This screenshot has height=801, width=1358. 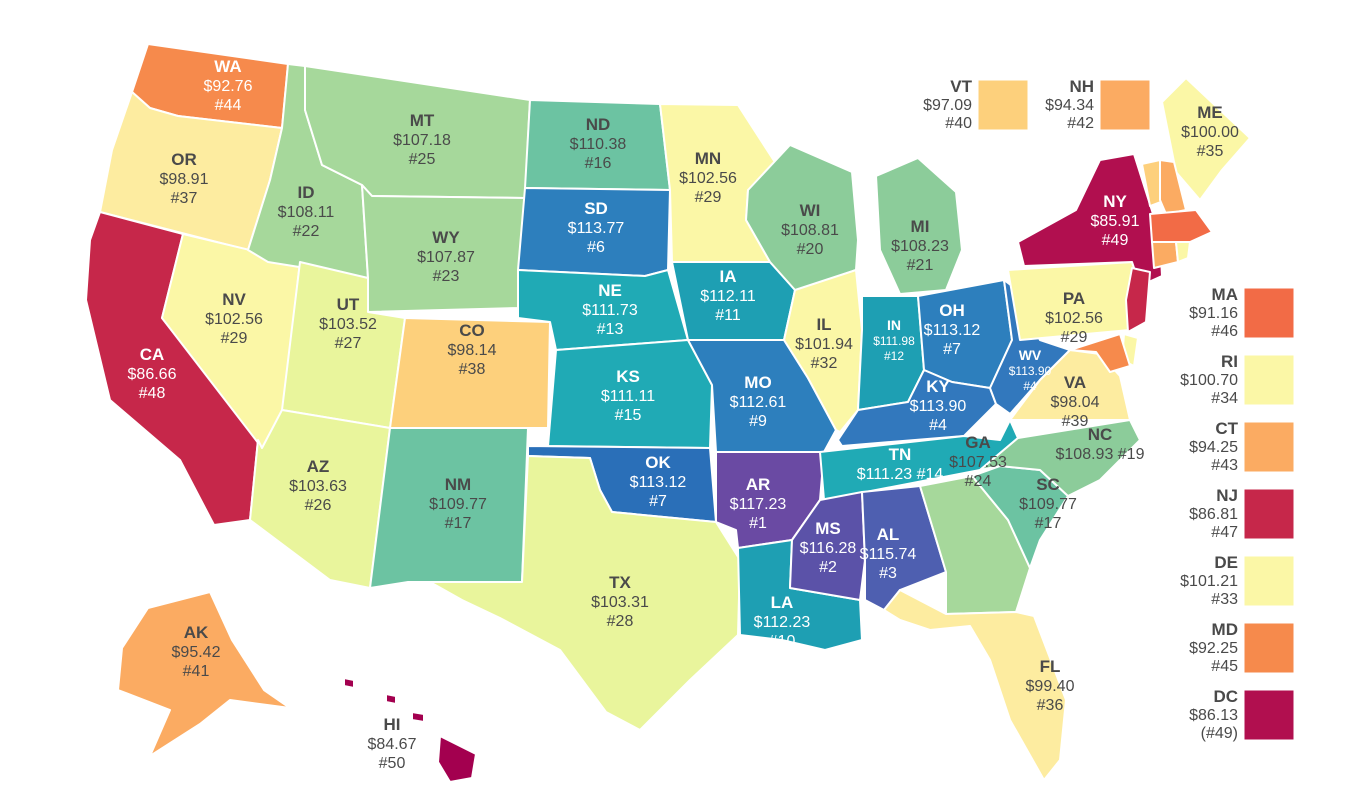 What do you see at coordinates (228, 105) in the screenshot?
I see `state-rank: #44` at bounding box center [228, 105].